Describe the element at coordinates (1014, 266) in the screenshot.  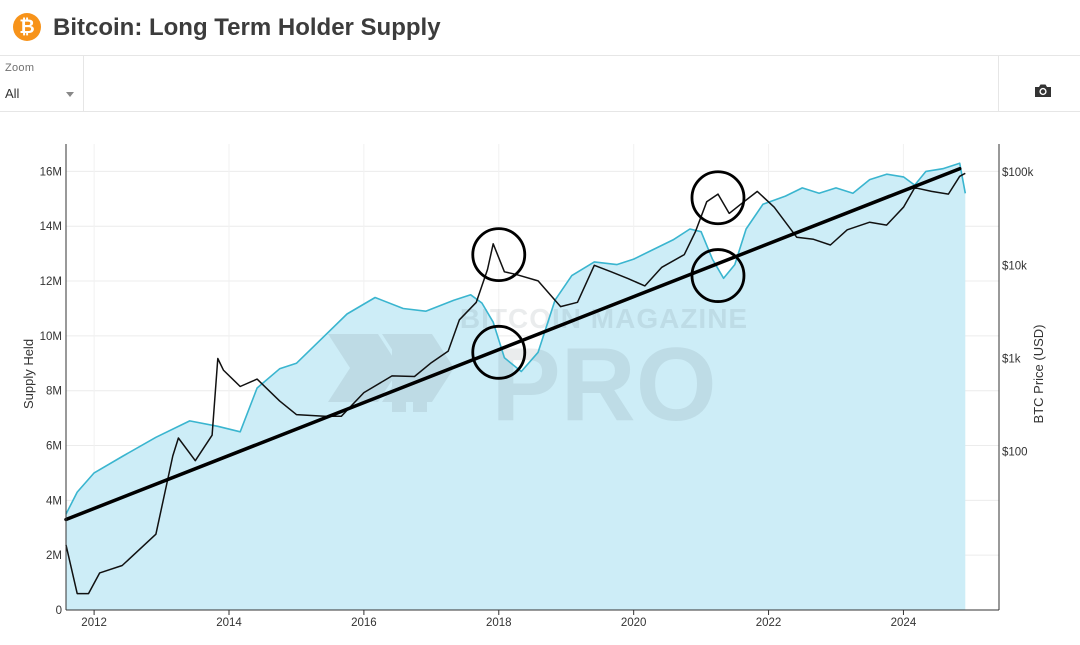
I see `y-right-tick-label: $10k` at that location.